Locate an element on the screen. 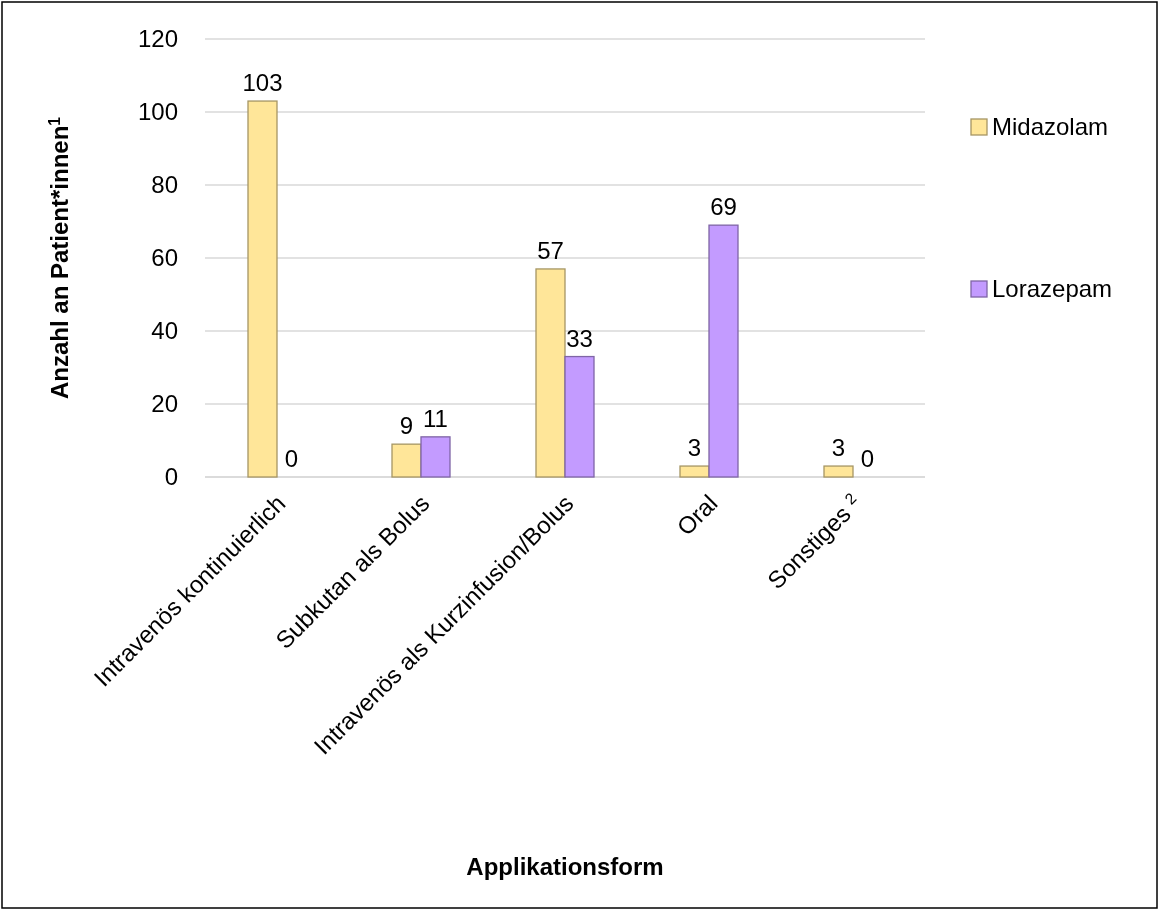  y-tick-label: 20 is located at coordinates (164, 403).